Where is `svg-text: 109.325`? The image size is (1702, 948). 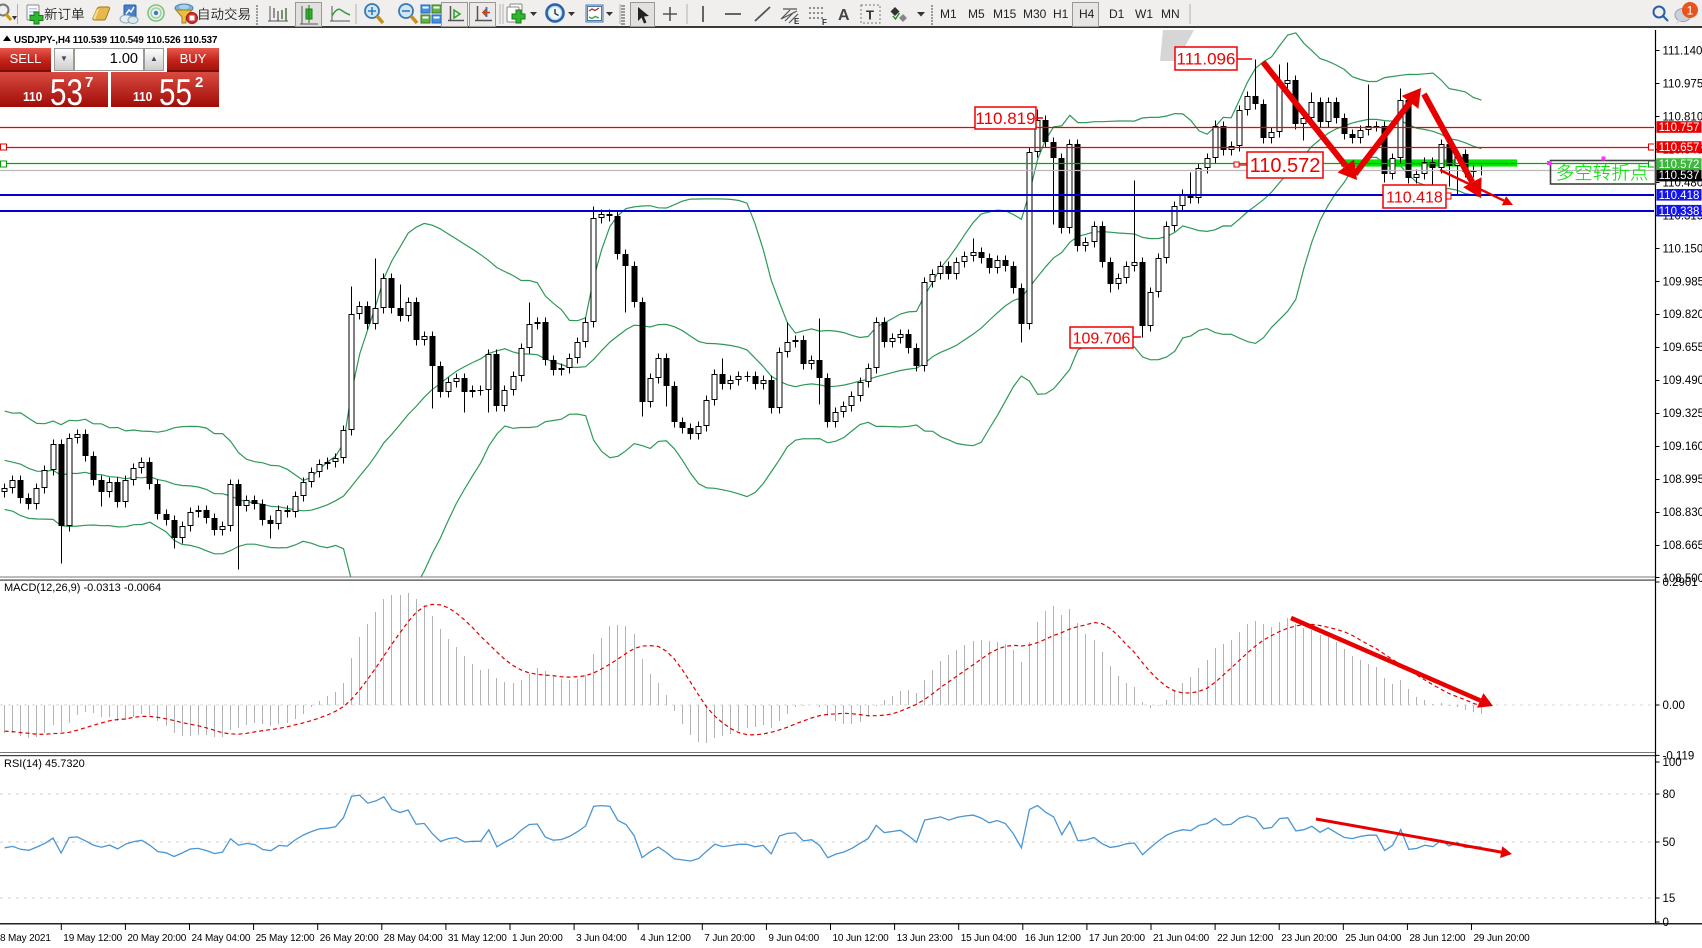 svg-text: 109.325 is located at coordinates (1682, 414).